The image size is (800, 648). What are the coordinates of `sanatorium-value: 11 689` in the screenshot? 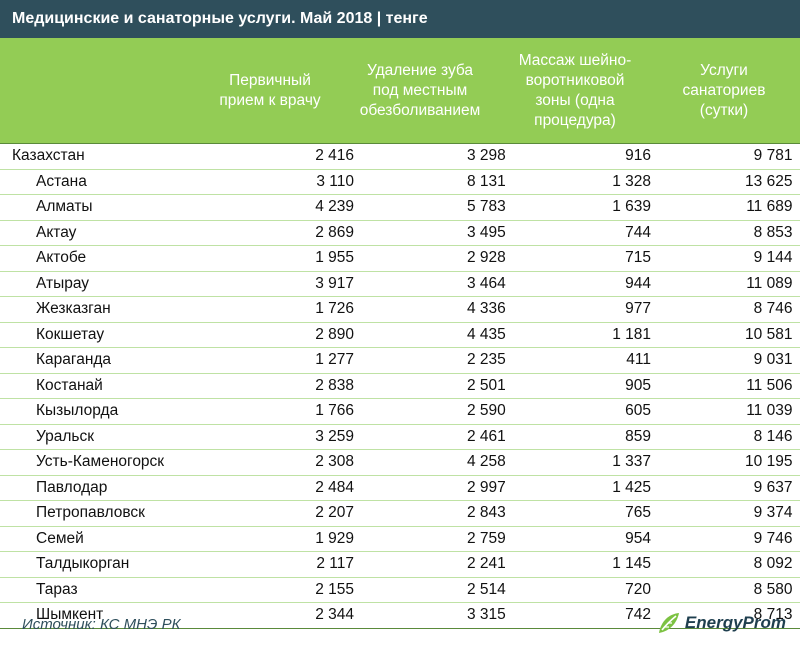 It's located at (722, 207).